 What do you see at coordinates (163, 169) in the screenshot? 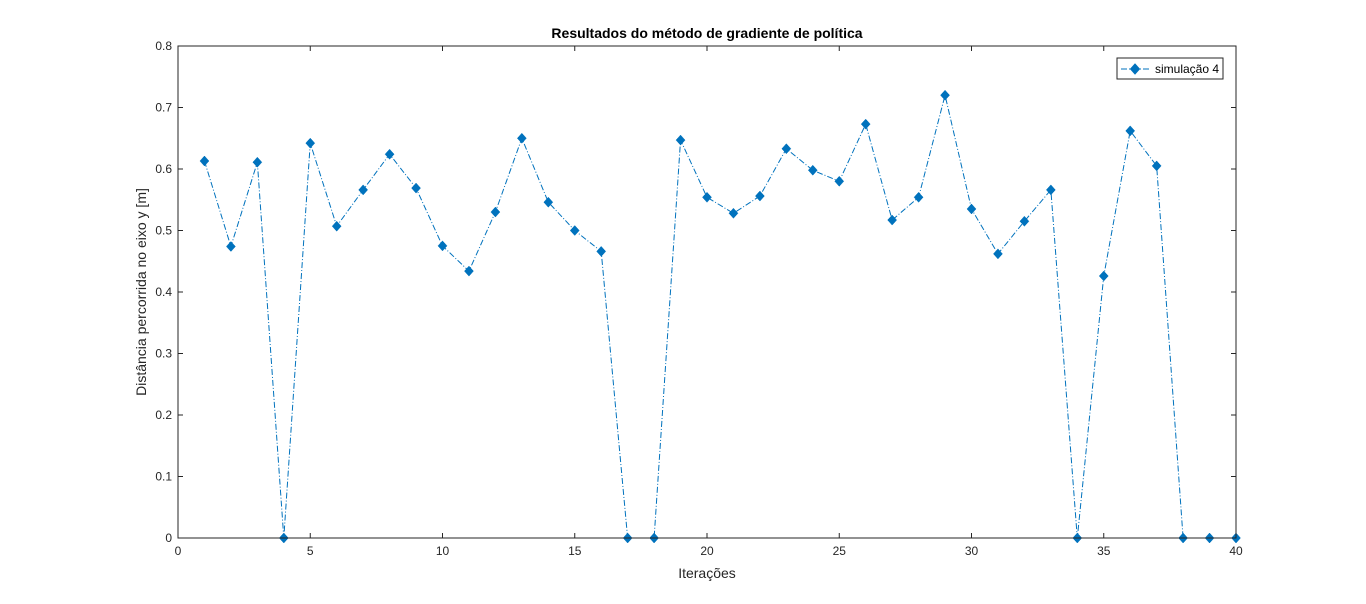
I see `y-tick-label: 0.6` at bounding box center [163, 169].